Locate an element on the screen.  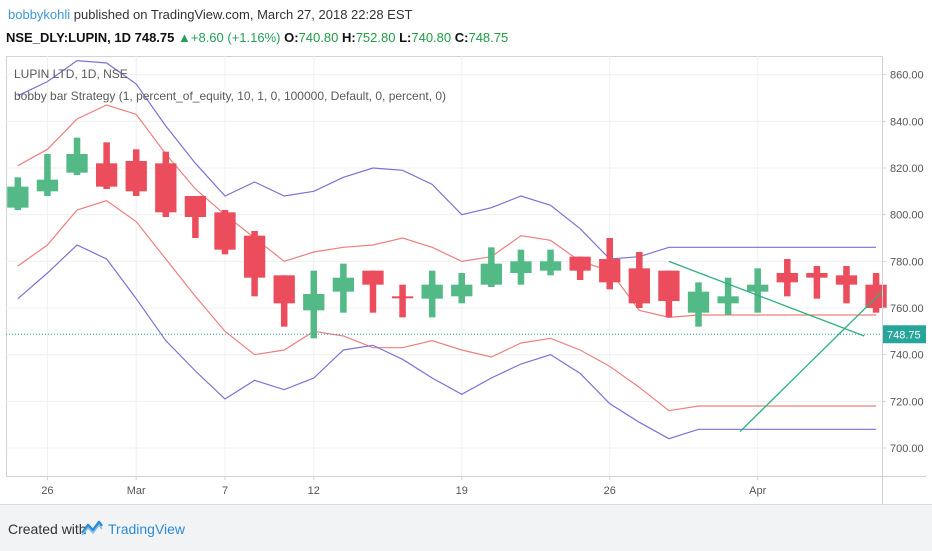
y-tick-label: 760.00 is located at coordinates (907, 309).